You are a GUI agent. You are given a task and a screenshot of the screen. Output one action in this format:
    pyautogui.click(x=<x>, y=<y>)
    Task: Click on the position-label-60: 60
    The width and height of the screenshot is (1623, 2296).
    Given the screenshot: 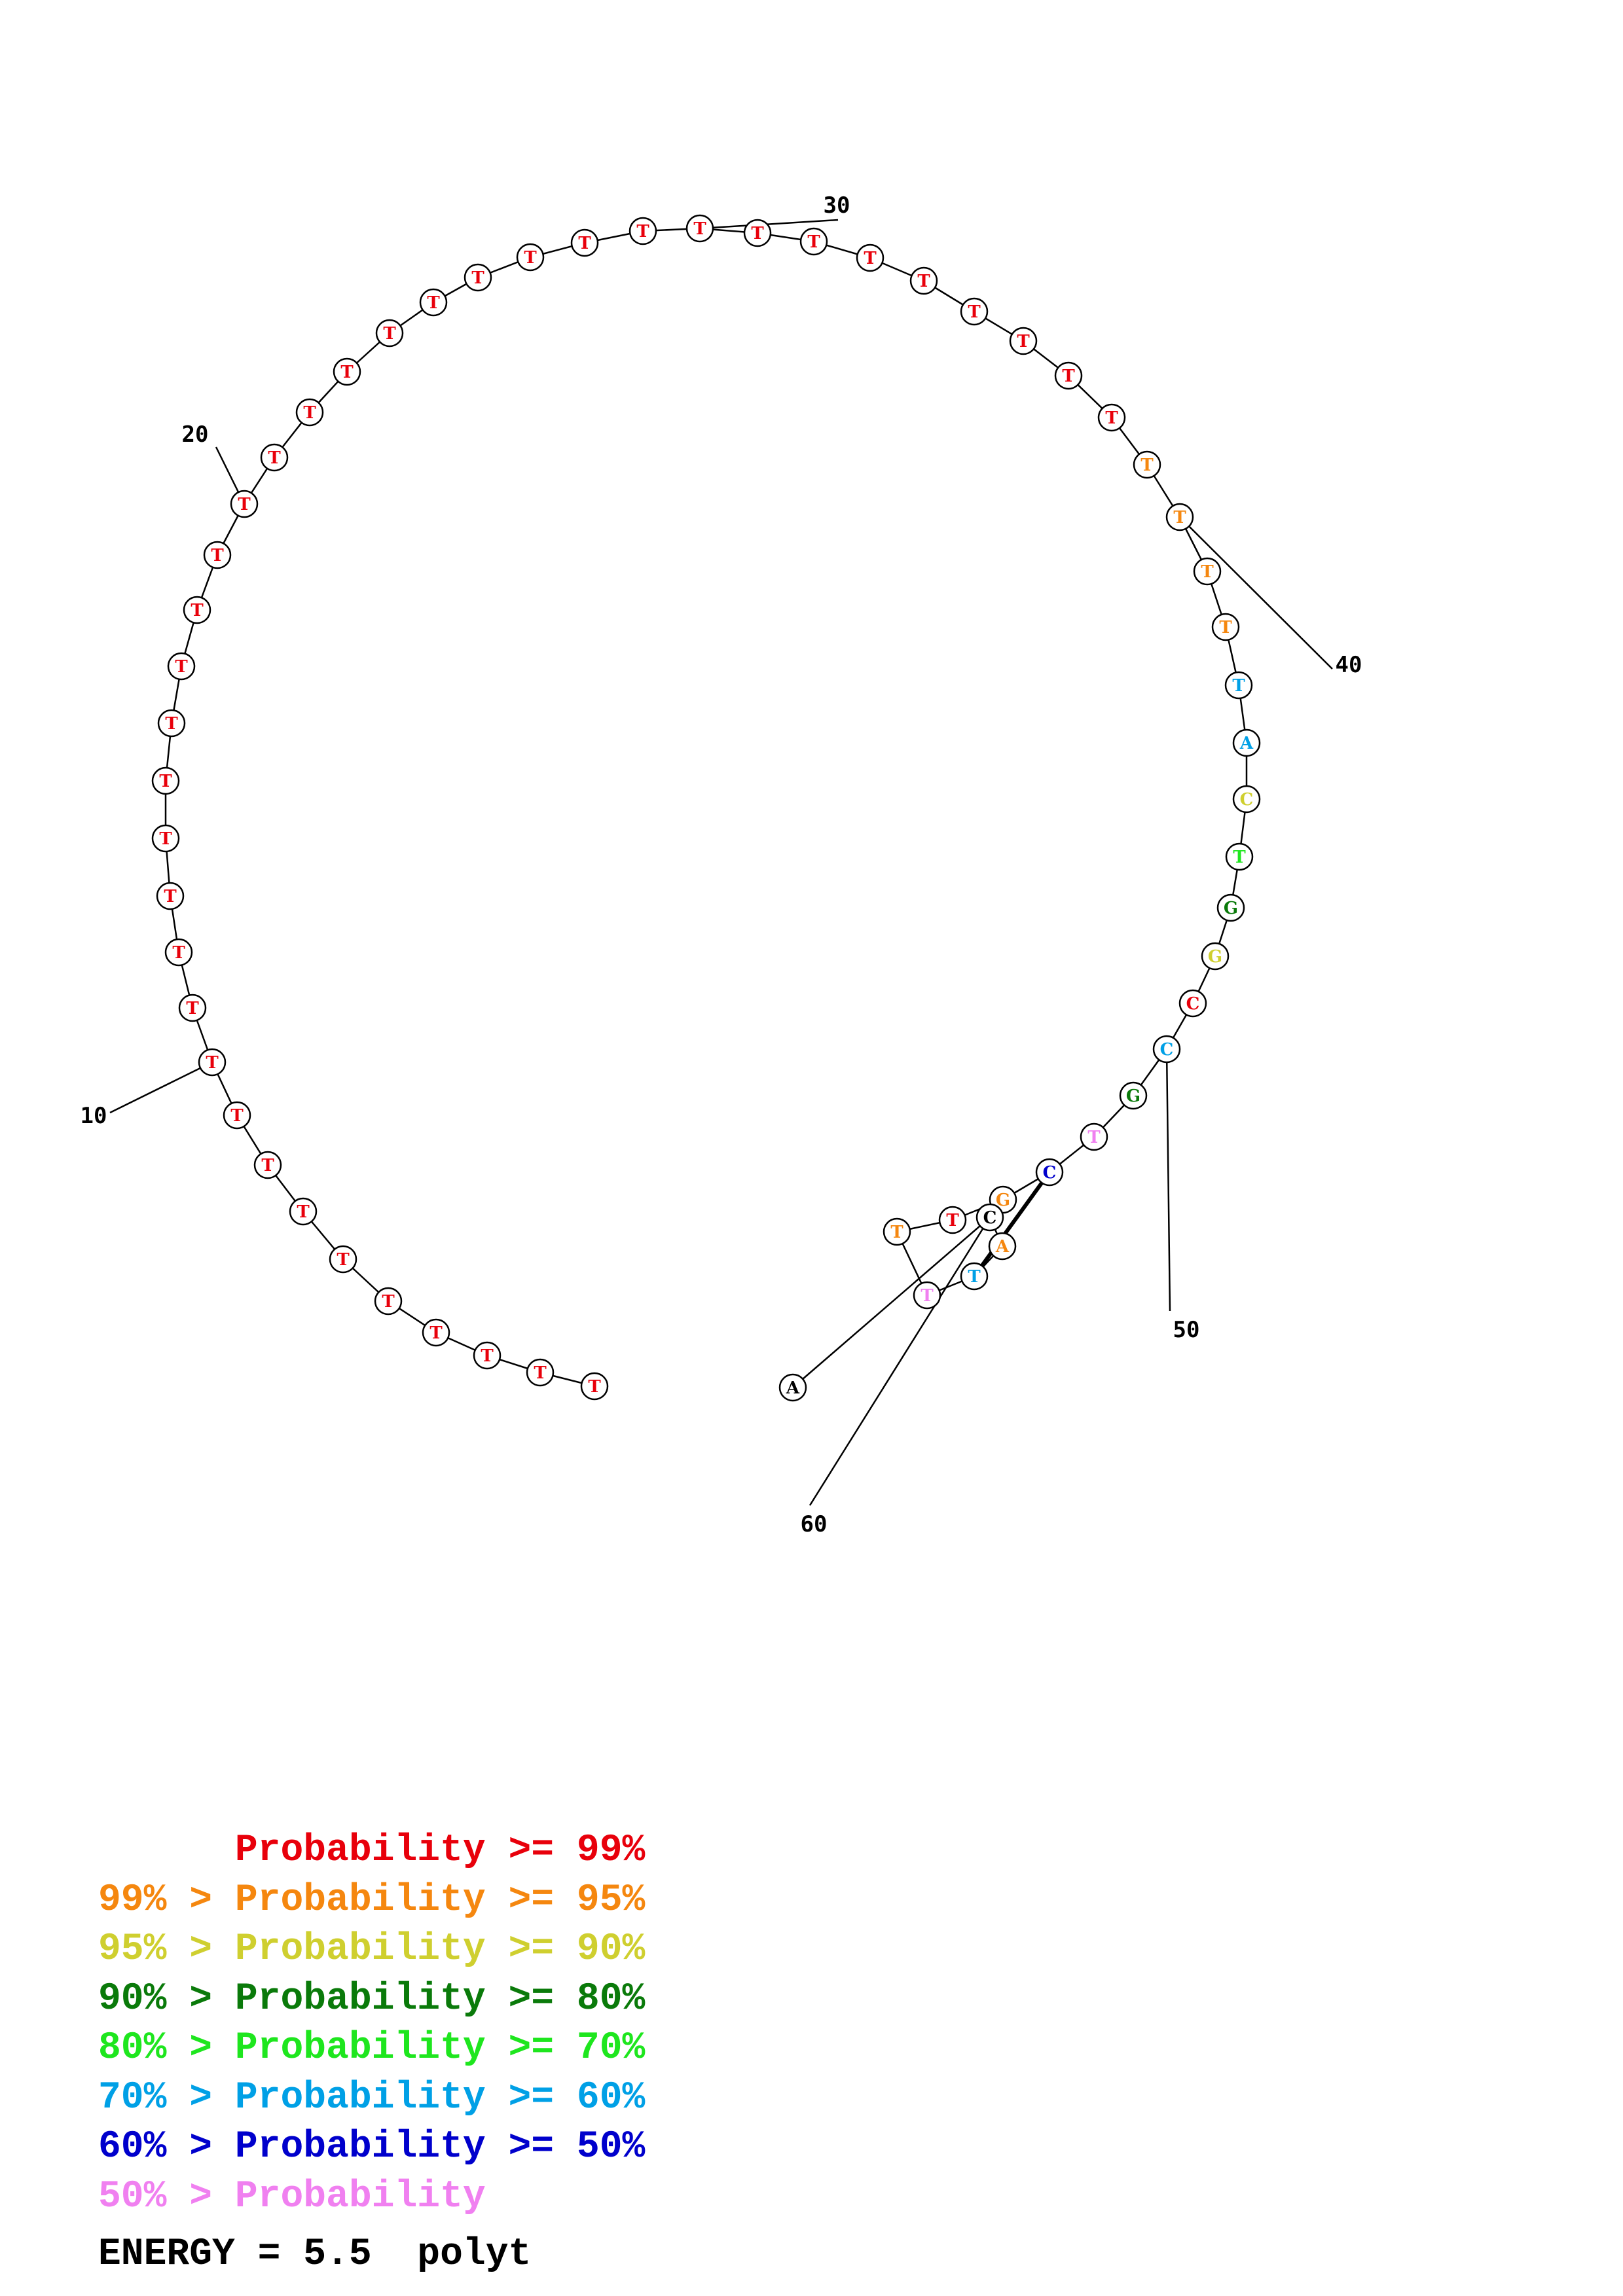 What is the action you would take?
    pyautogui.click(x=814, y=1524)
    